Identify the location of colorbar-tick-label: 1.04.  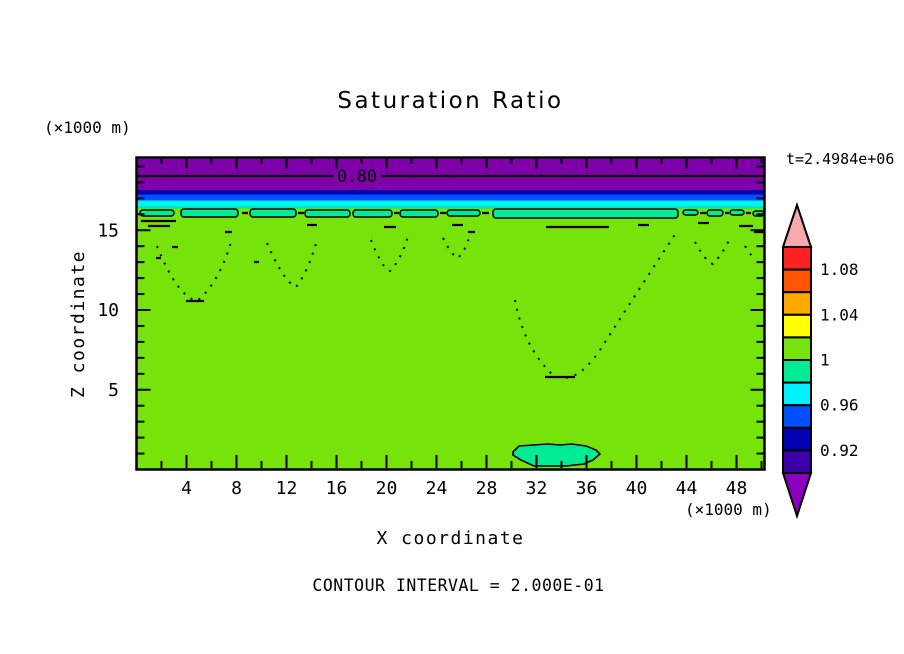
(839, 314).